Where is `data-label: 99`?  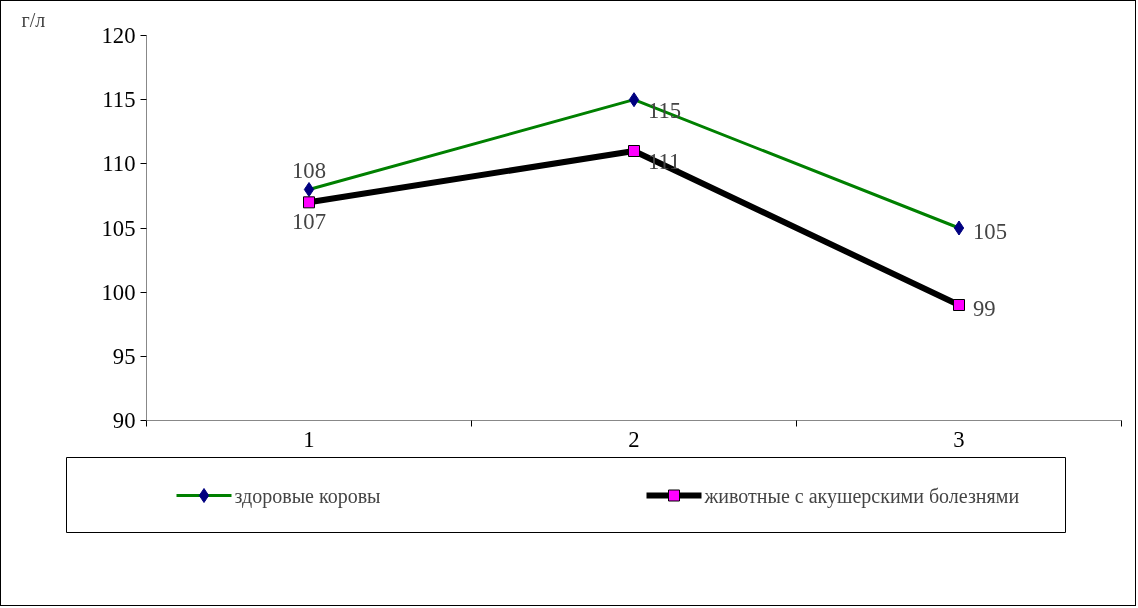 data-label: 99 is located at coordinates (984, 308).